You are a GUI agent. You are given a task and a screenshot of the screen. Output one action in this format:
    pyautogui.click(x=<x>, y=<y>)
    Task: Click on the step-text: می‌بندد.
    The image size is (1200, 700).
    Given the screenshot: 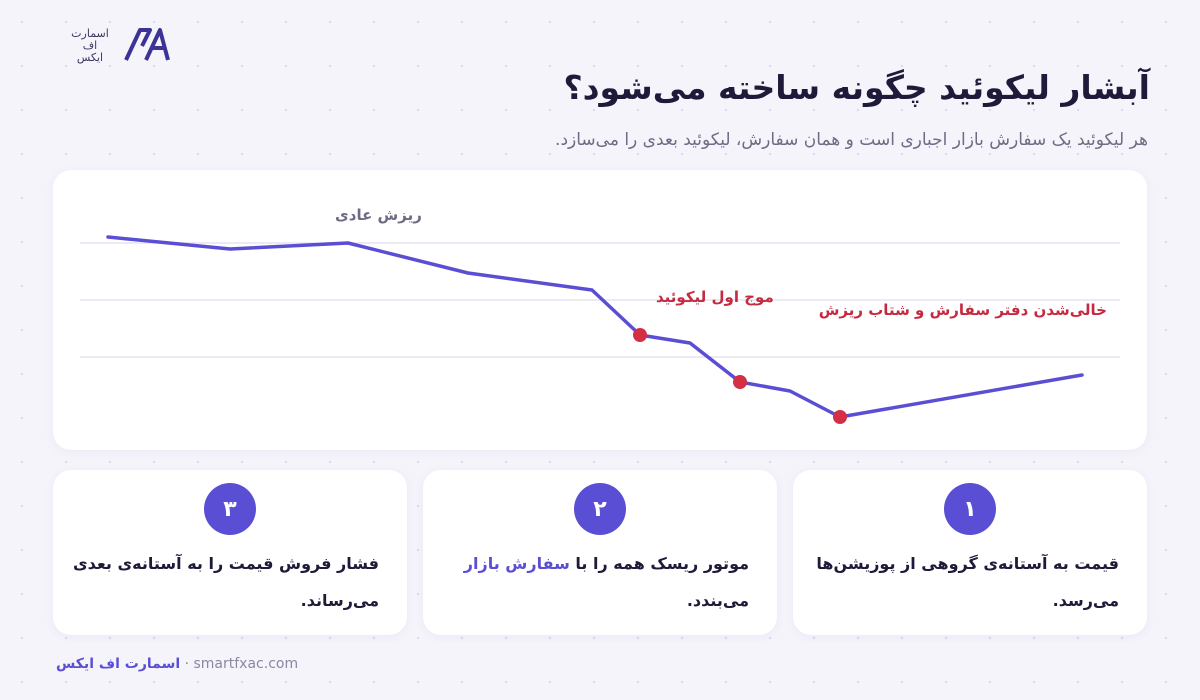 What is the action you would take?
    pyautogui.click(x=718, y=600)
    